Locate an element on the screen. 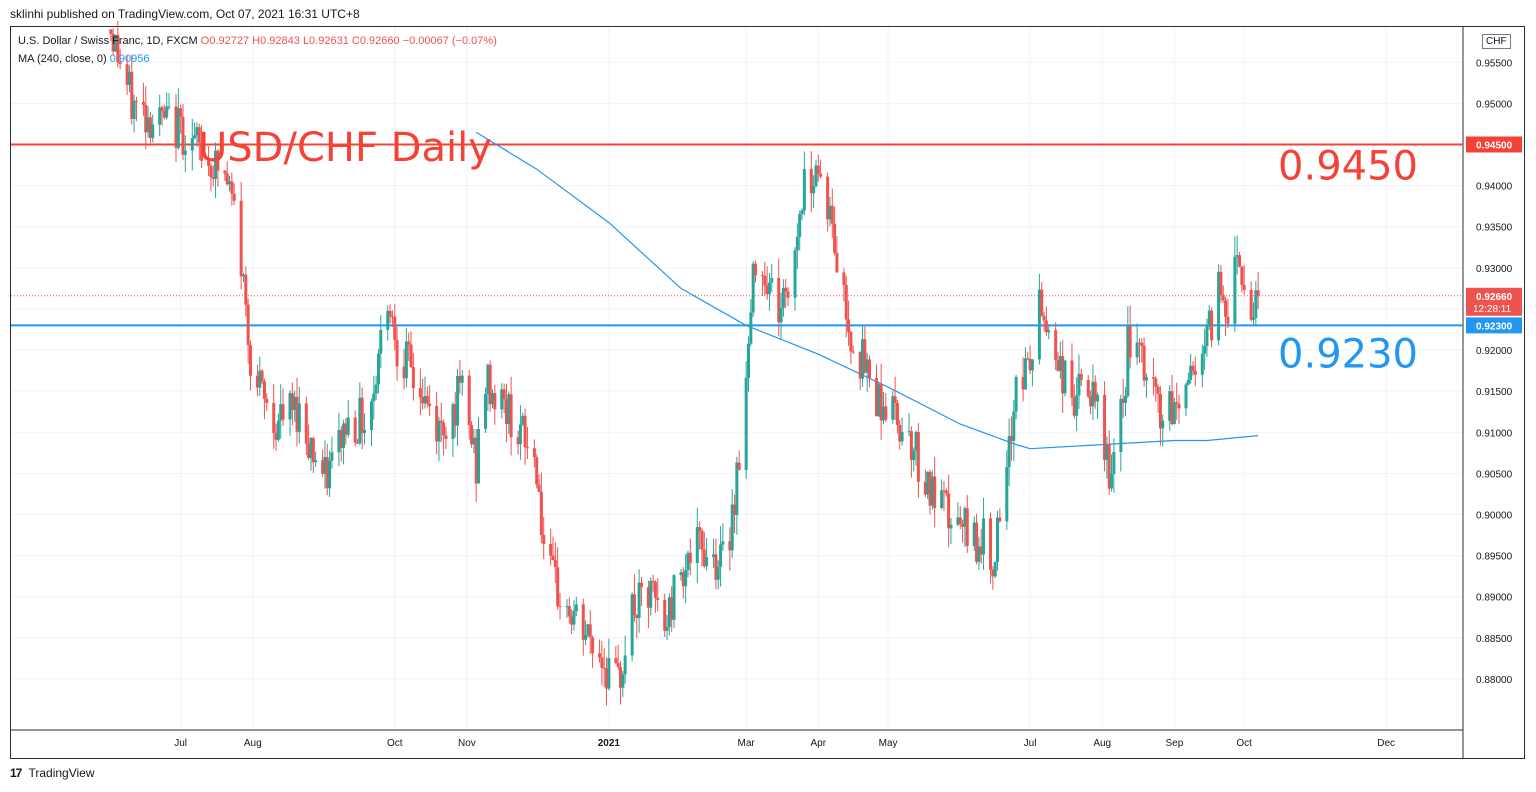  y-tick-label: 0.92000 is located at coordinates (1494, 351).